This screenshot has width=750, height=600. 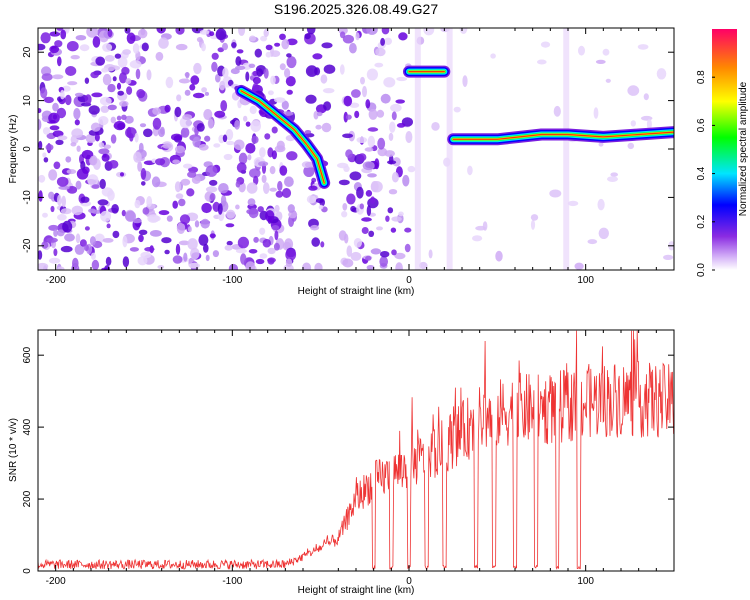 I want to click on y-tick-label: -10, so click(x=27, y=197).